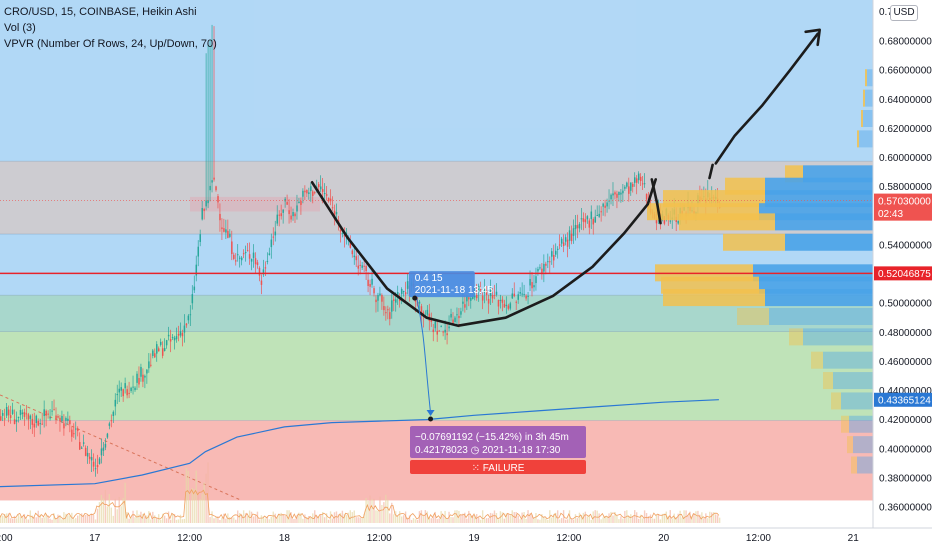 Image resolution: width=932 pixels, height=550 pixels. Describe the element at coordinates (466, 538) in the screenshot. I see `time-axis: 12:00 17 12:00 18 12:00 19 12:00 20 12:00 21` at that location.